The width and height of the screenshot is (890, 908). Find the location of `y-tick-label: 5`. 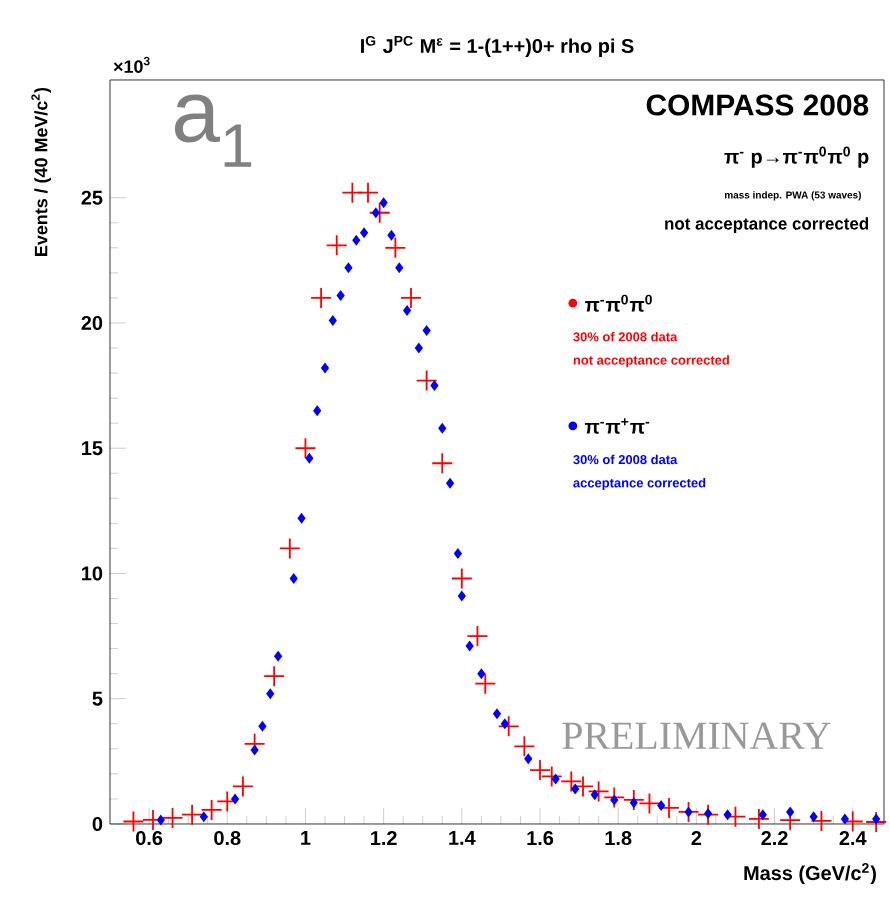

y-tick-label: 5 is located at coordinates (97, 698).